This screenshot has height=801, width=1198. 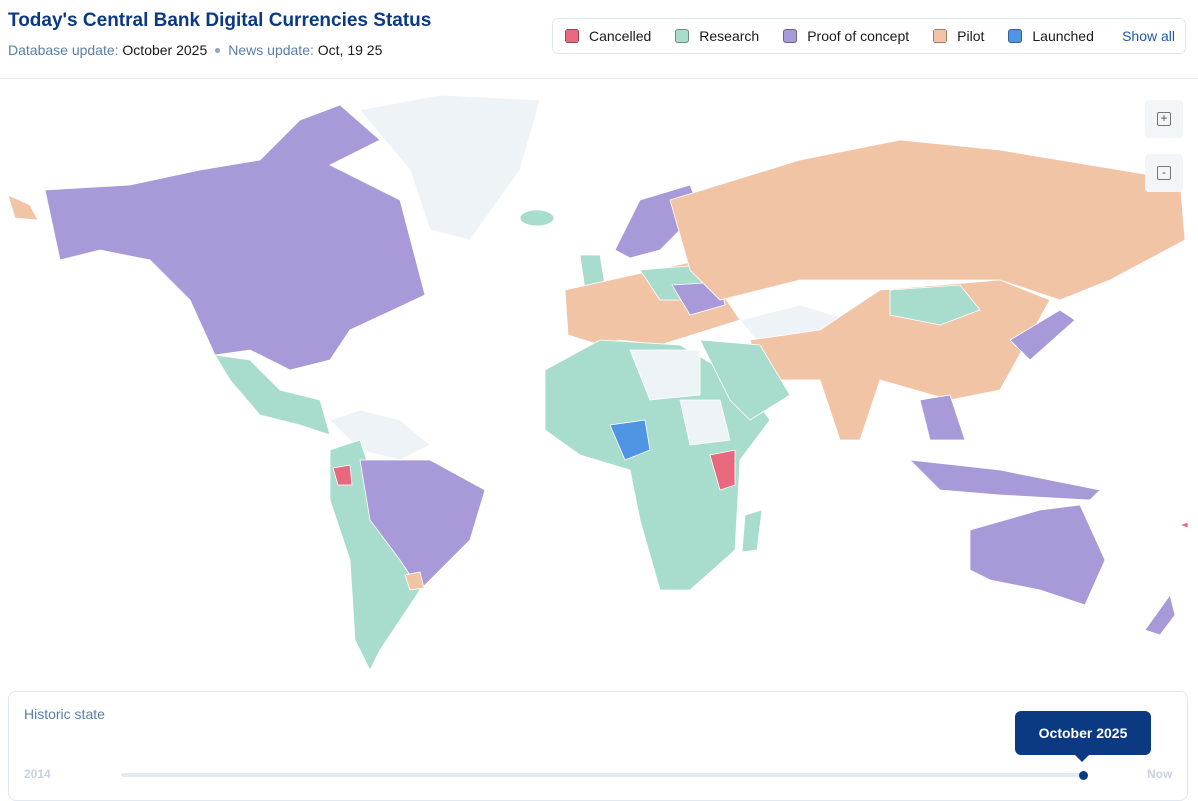 What do you see at coordinates (1083, 736) in the screenshot?
I see `timeline-tooltip: October 2025` at bounding box center [1083, 736].